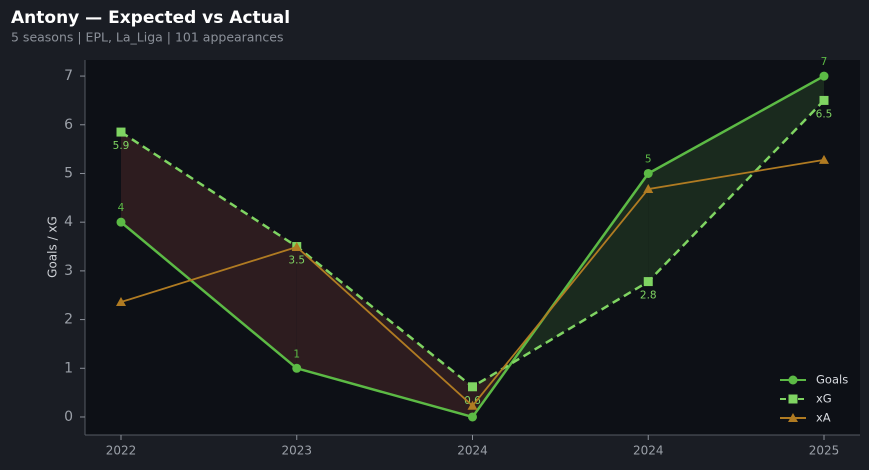  Describe the element at coordinates (68, 222) in the screenshot. I see `y-tick-label: 4` at that location.